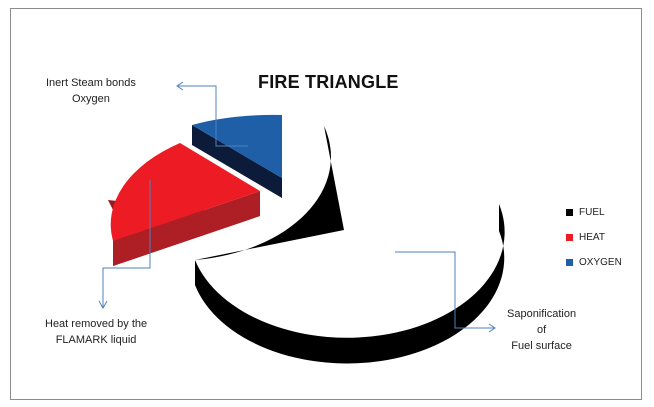 The width and height of the screenshot is (654, 407). Describe the element at coordinates (213, 116) in the screenshot. I see `leader-line-oxygen` at that location.